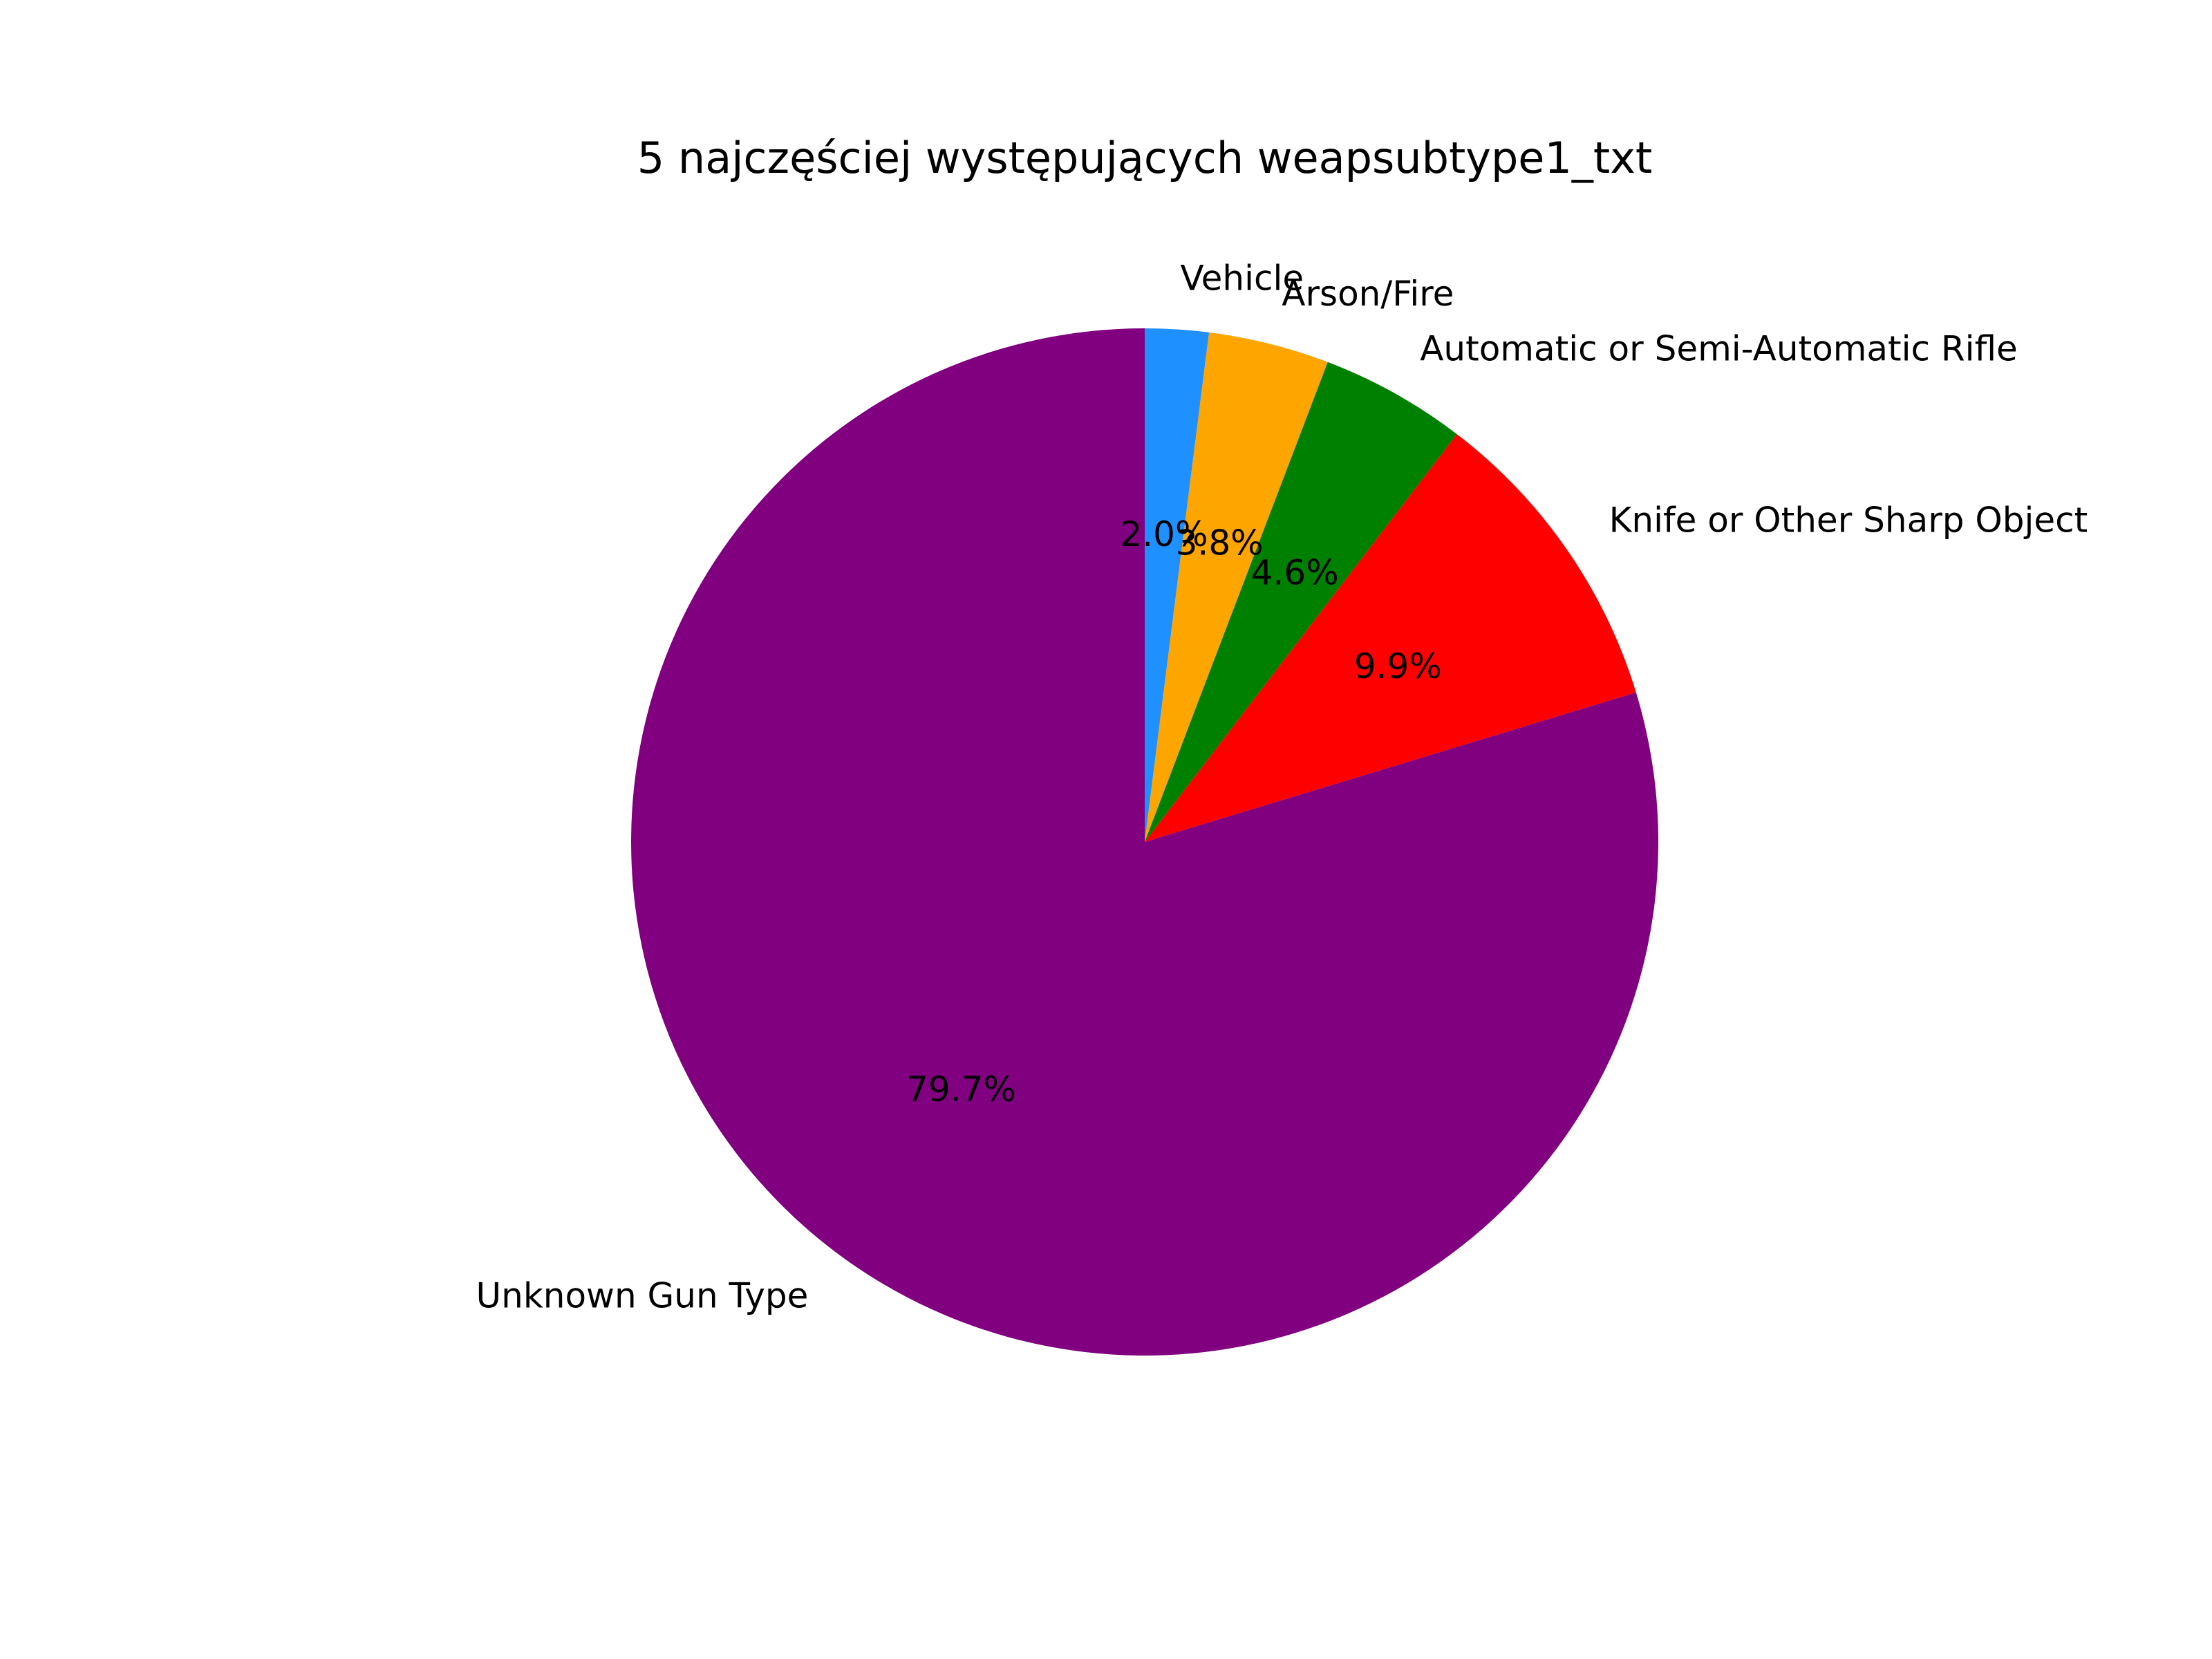 The width and height of the screenshot is (2212, 1659). What do you see at coordinates (1719, 348) in the screenshot?
I see `pie-category-label: Automatic or Semi-Automatic Rifle` at bounding box center [1719, 348].